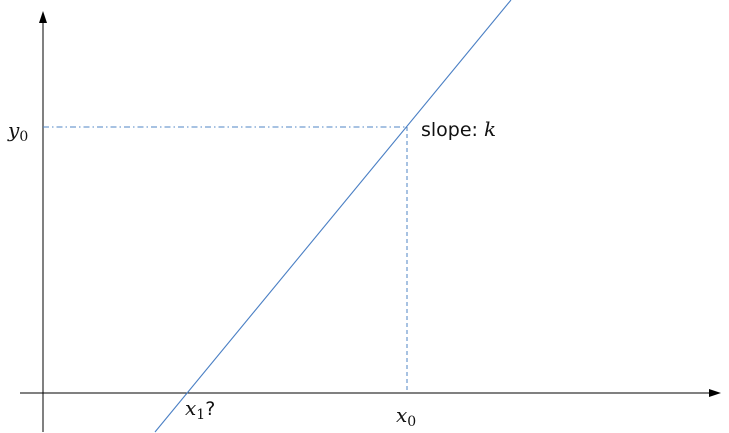 The image size is (729, 433). I want to click on x-axis-arrowhead, so click(715, 393).